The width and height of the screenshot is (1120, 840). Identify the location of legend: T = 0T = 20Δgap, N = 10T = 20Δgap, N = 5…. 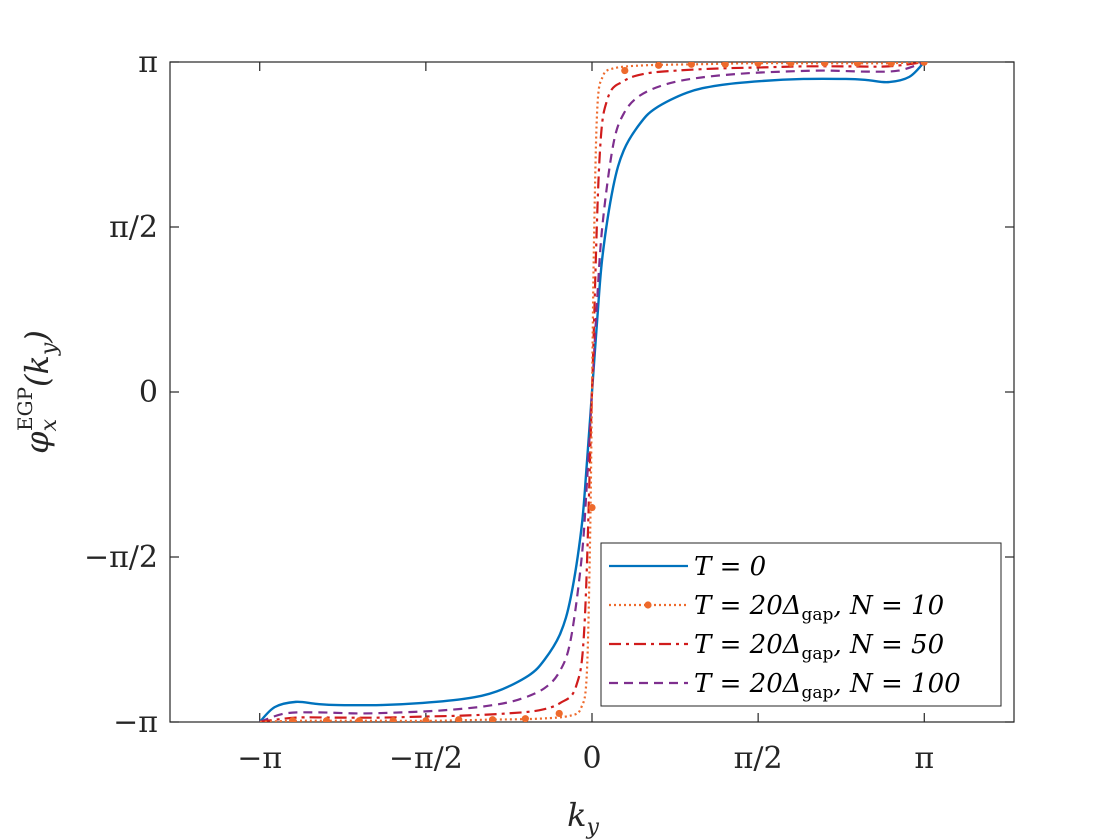
(801, 624).